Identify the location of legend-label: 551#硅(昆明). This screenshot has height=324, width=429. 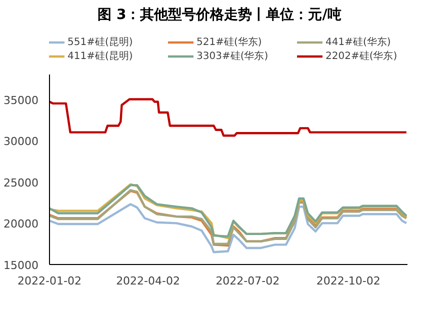
(101, 42).